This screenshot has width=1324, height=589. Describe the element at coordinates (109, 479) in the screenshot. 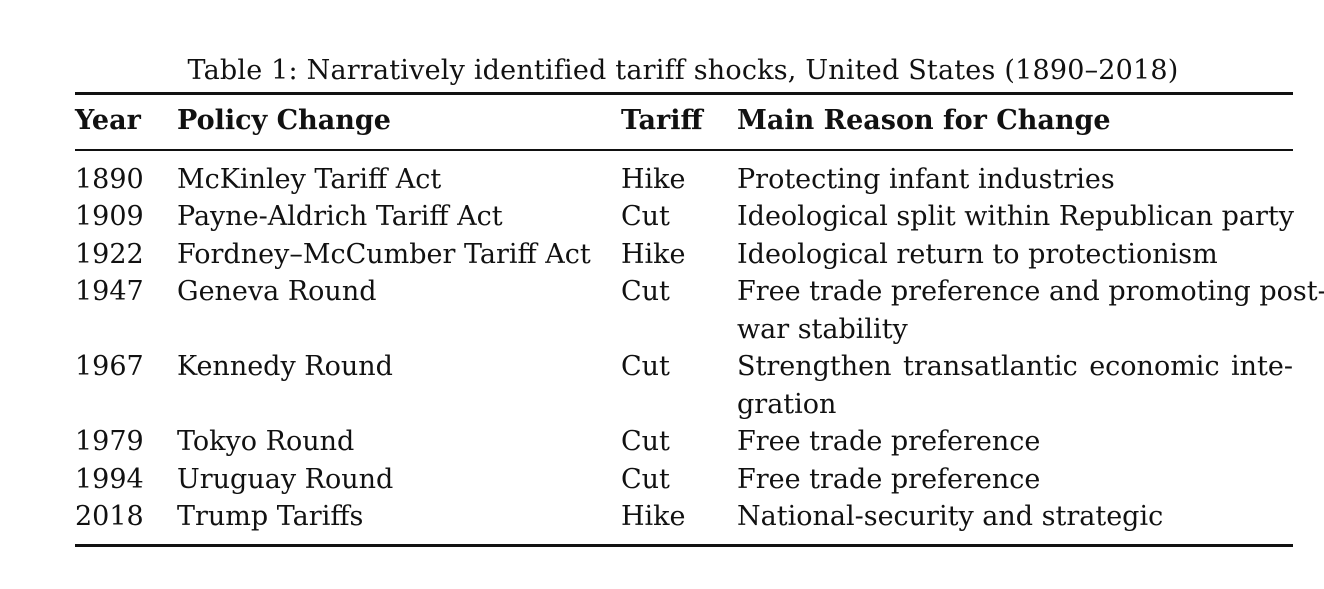

I see `year-cell: 1994` at that location.